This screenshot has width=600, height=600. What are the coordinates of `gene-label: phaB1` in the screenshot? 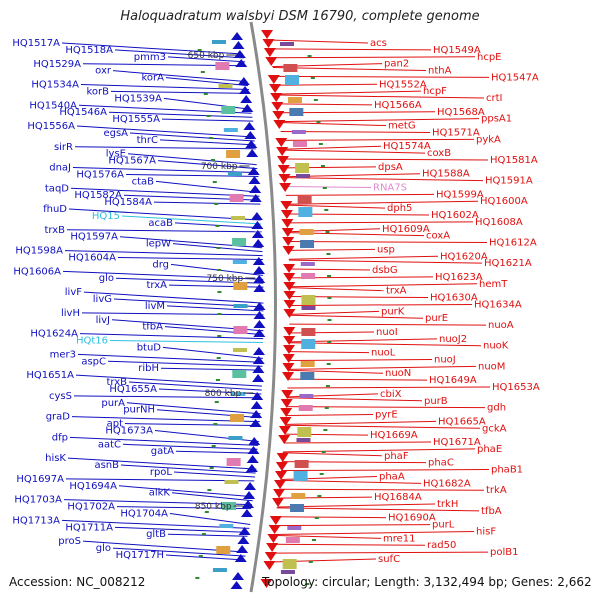 It's located at (507, 470).